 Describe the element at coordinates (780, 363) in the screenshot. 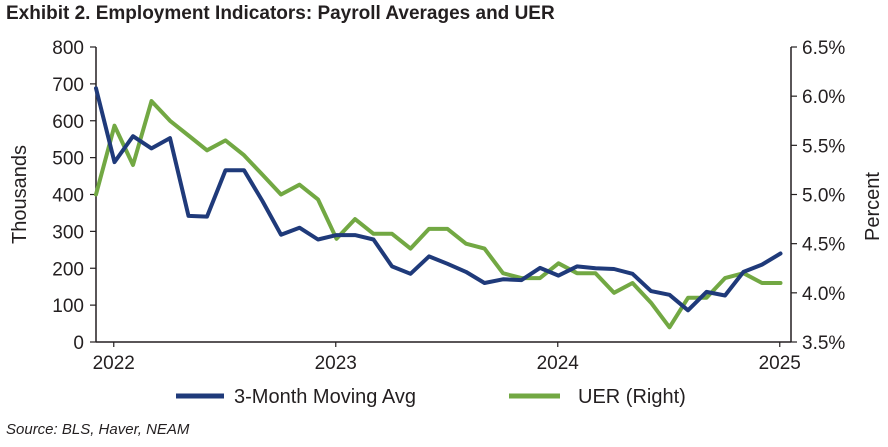

I see `x-tick-label: 2025` at that location.